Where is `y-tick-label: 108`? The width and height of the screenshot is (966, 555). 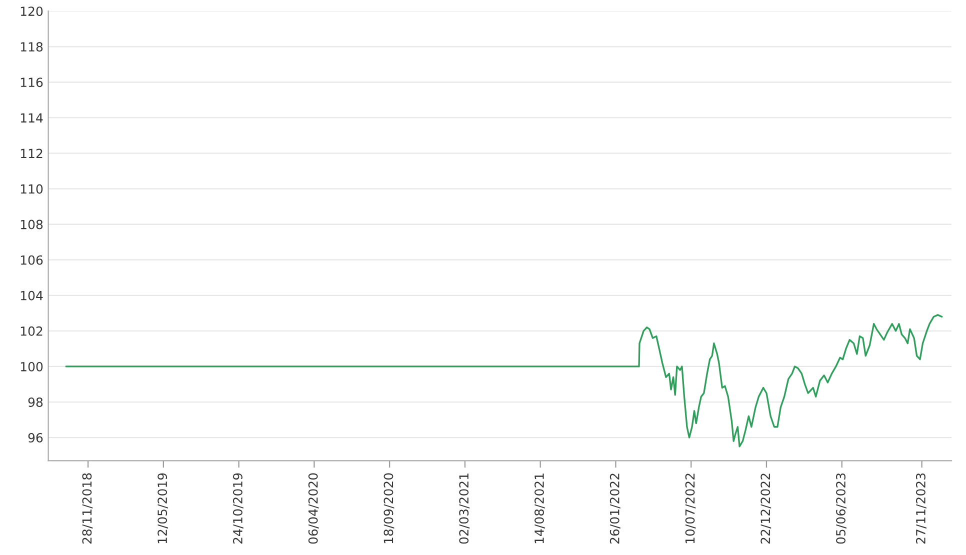
y-tick-label: 108 is located at coordinates (31, 225).